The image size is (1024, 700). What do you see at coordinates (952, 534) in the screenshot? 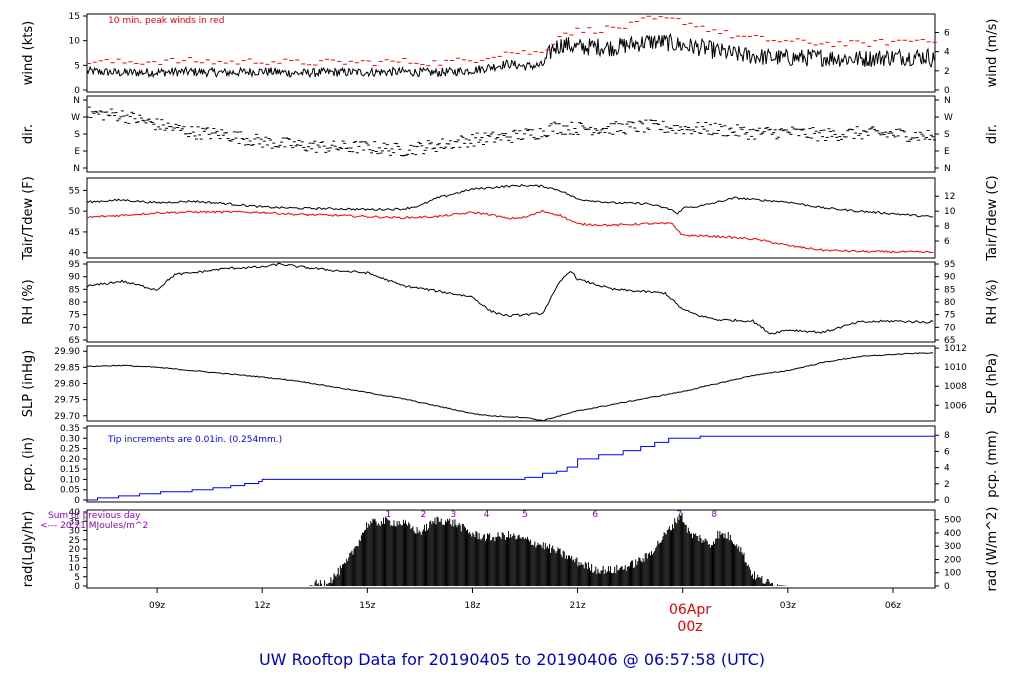
I see `right-tick-label: 400` at bounding box center [952, 534].